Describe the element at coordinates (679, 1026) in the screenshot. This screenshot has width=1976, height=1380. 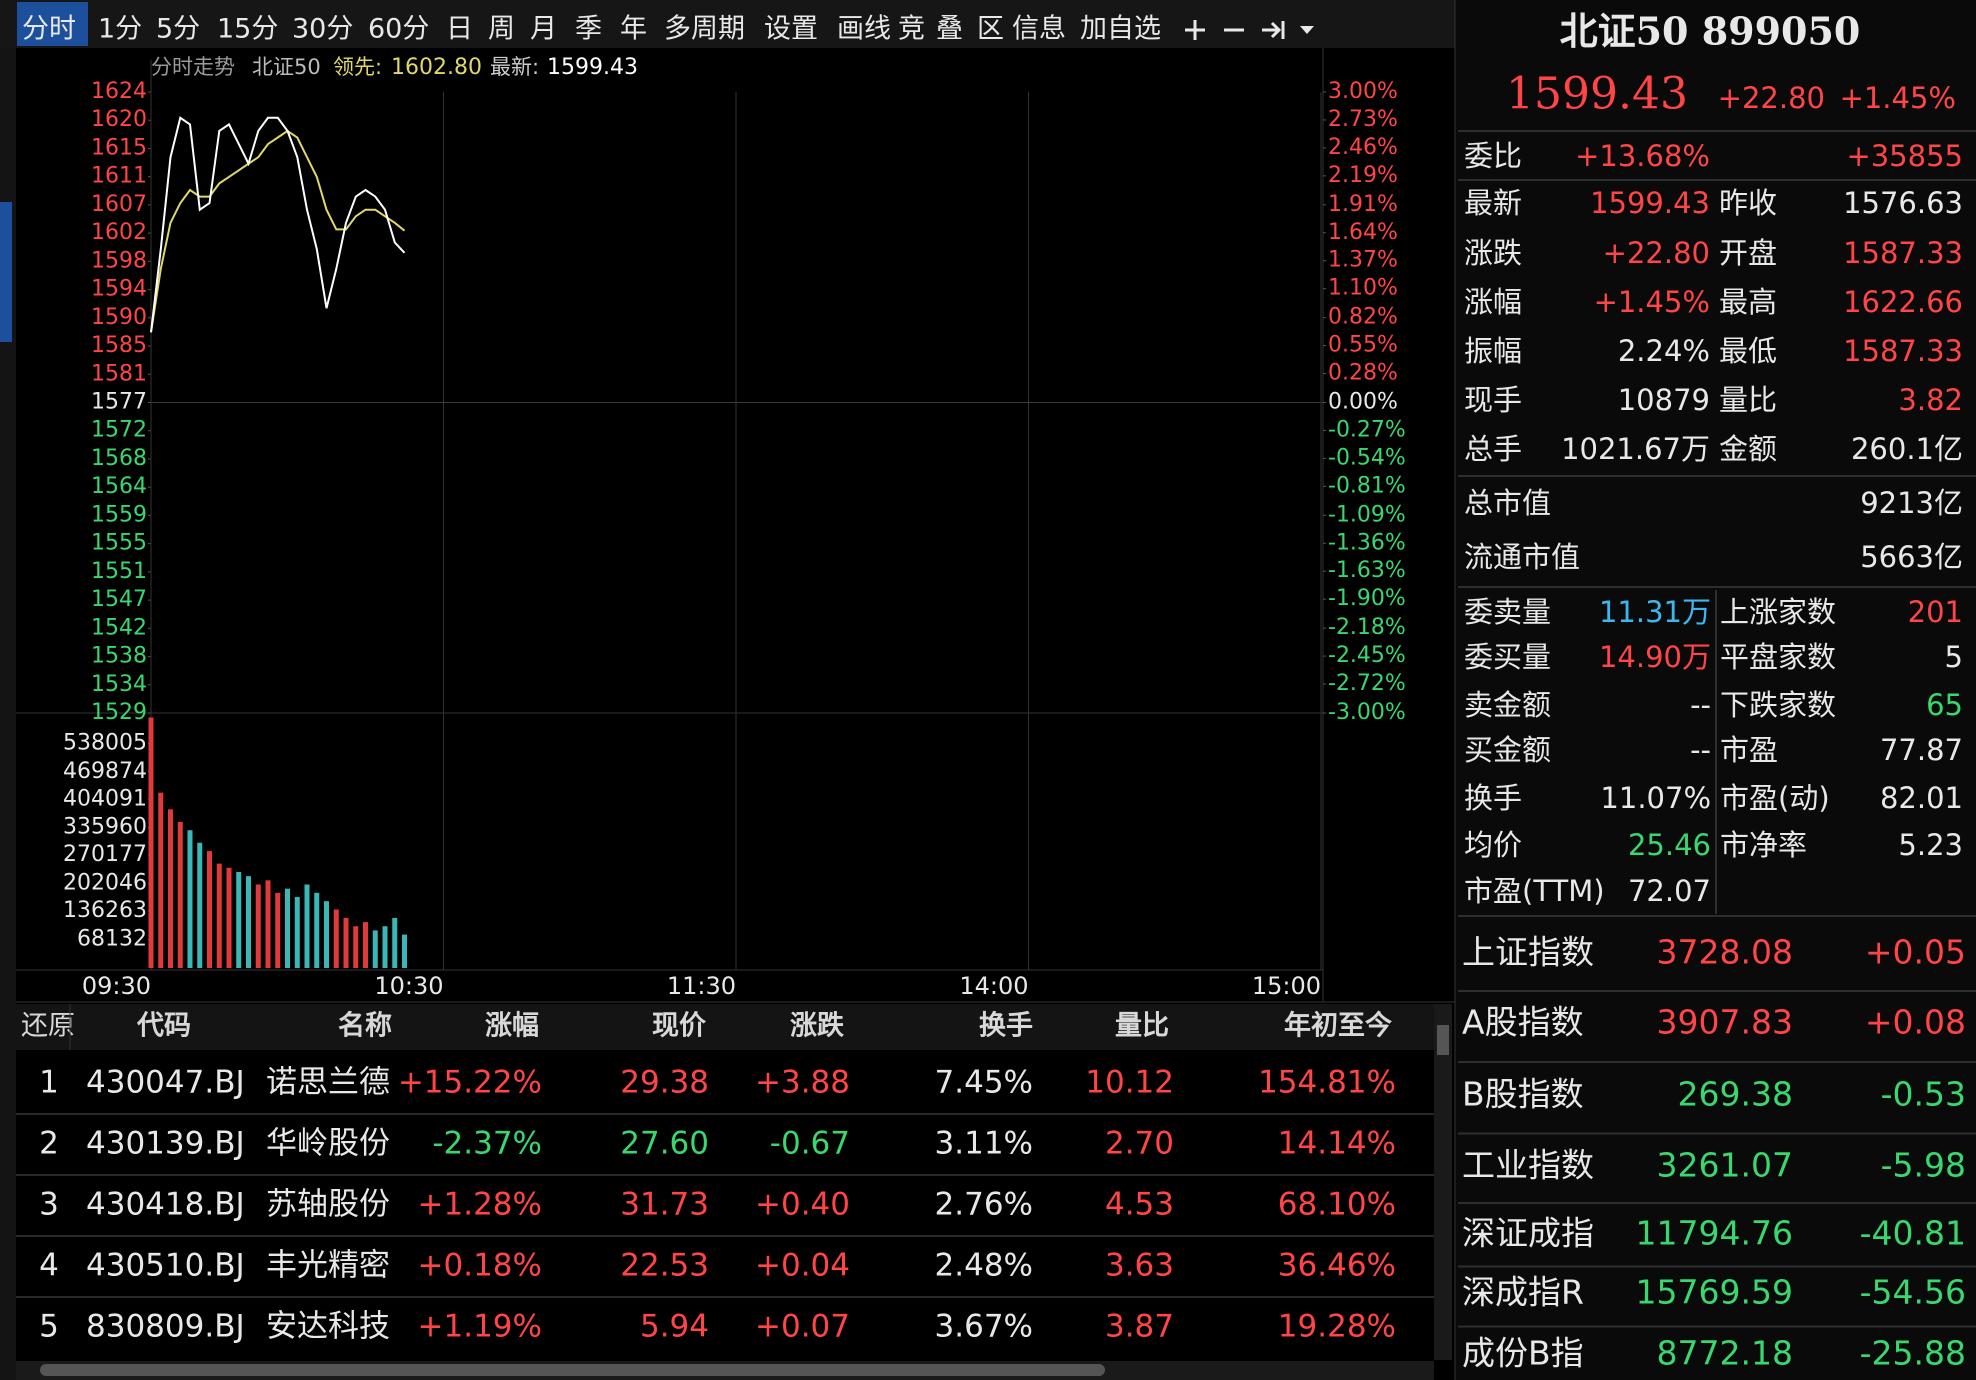
I see `table-header: 现价` at that location.